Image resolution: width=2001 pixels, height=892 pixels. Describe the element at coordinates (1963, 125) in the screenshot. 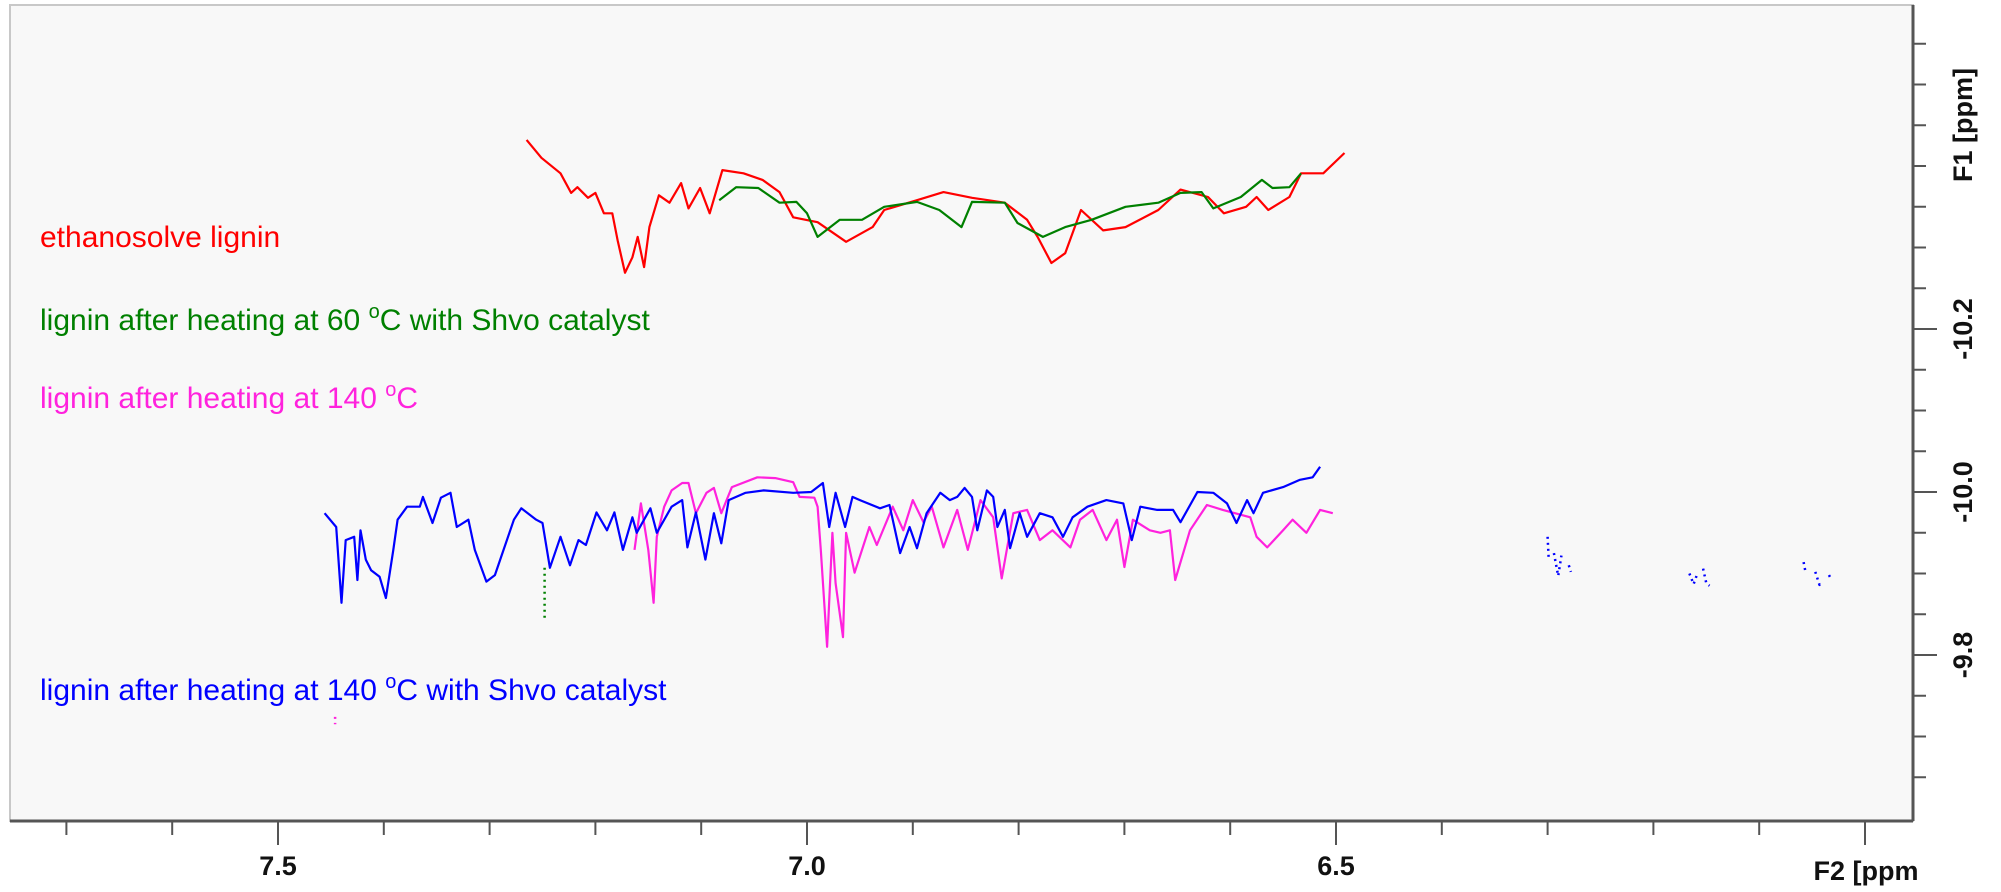

I see `y-axis-title: F1 [ppm]` at that location.